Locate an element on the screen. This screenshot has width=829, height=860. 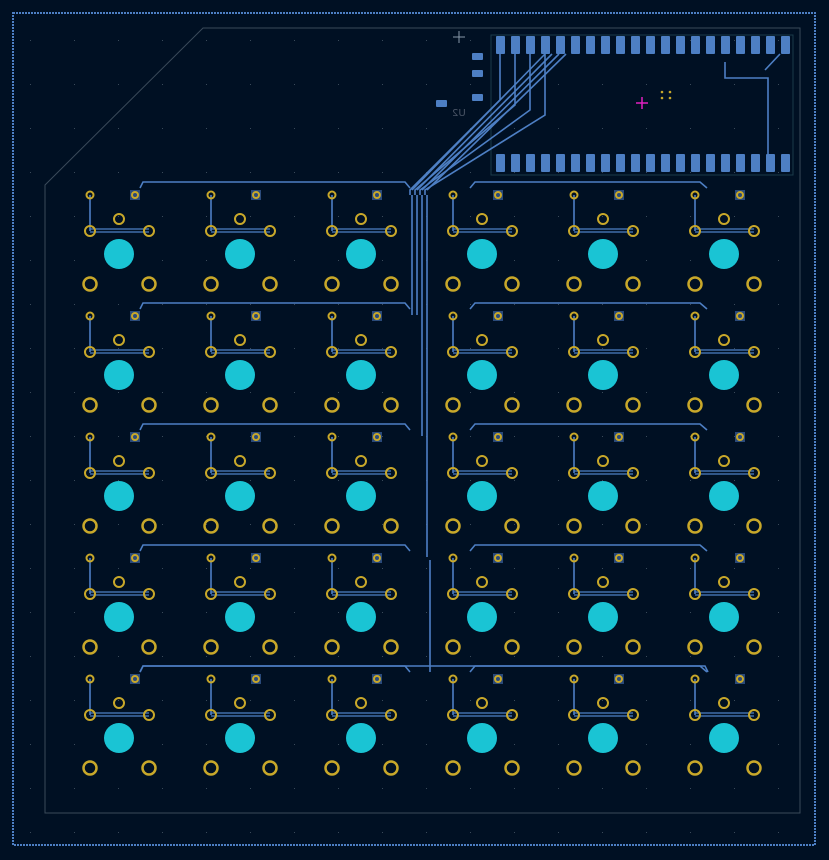
smd-component-pad is located at coordinates (477, 97).